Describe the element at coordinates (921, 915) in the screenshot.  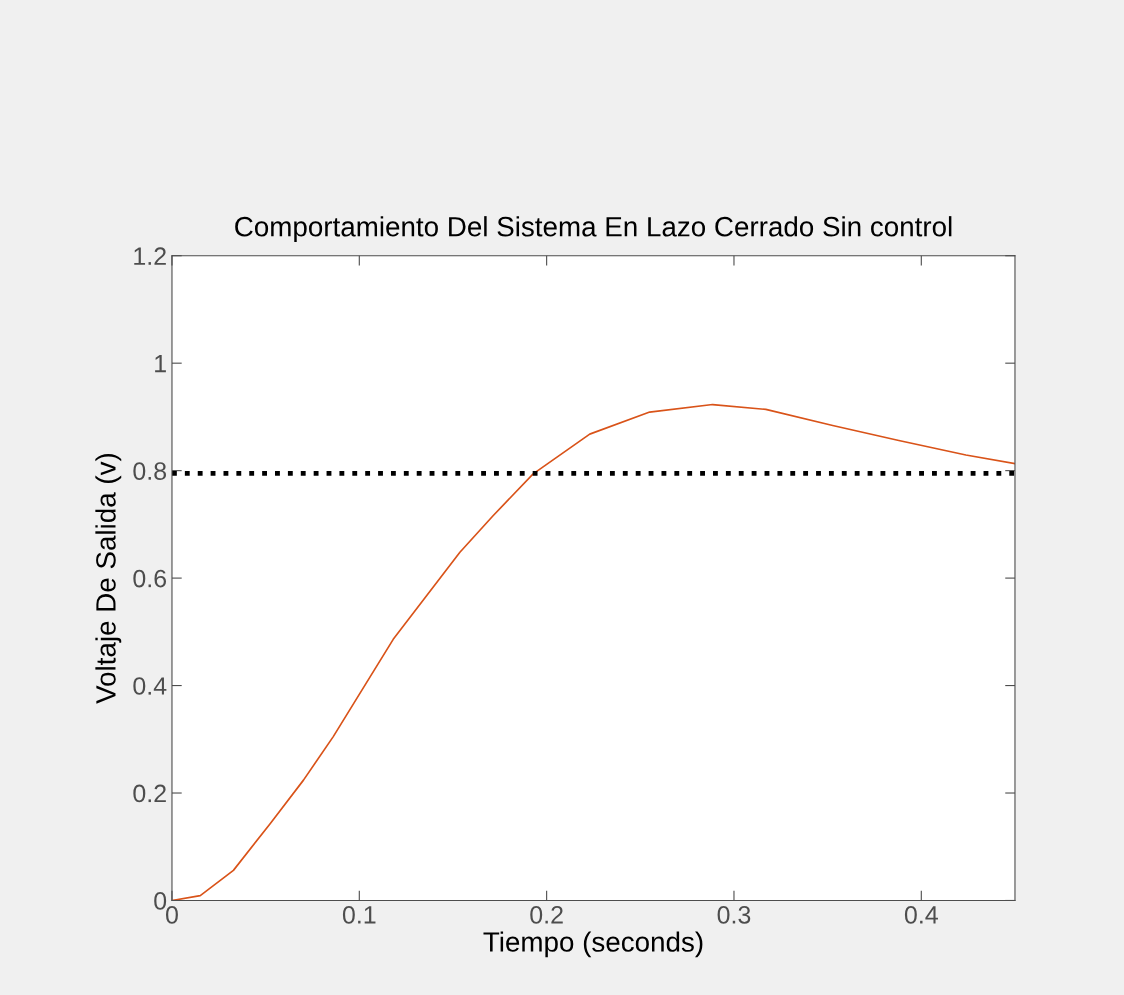
I see `x-tick-label: 0.4` at that location.